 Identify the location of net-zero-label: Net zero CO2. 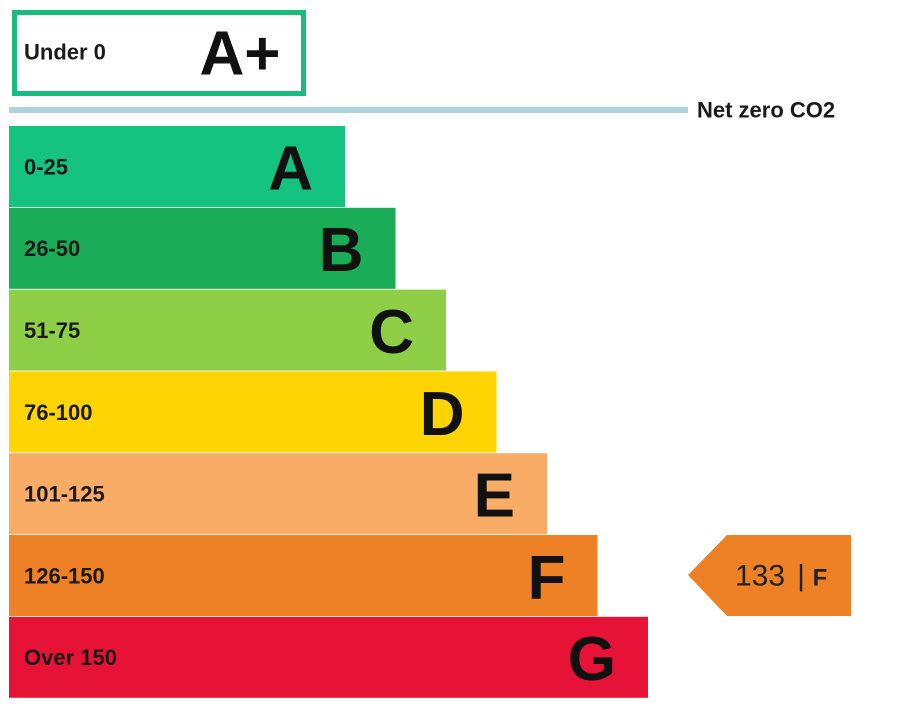
(766, 110).